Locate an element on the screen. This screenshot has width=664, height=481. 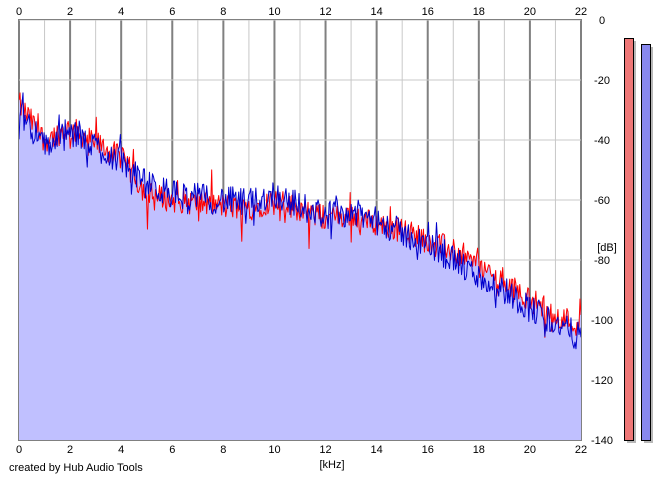
level-meter-left is located at coordinates (629, 239).